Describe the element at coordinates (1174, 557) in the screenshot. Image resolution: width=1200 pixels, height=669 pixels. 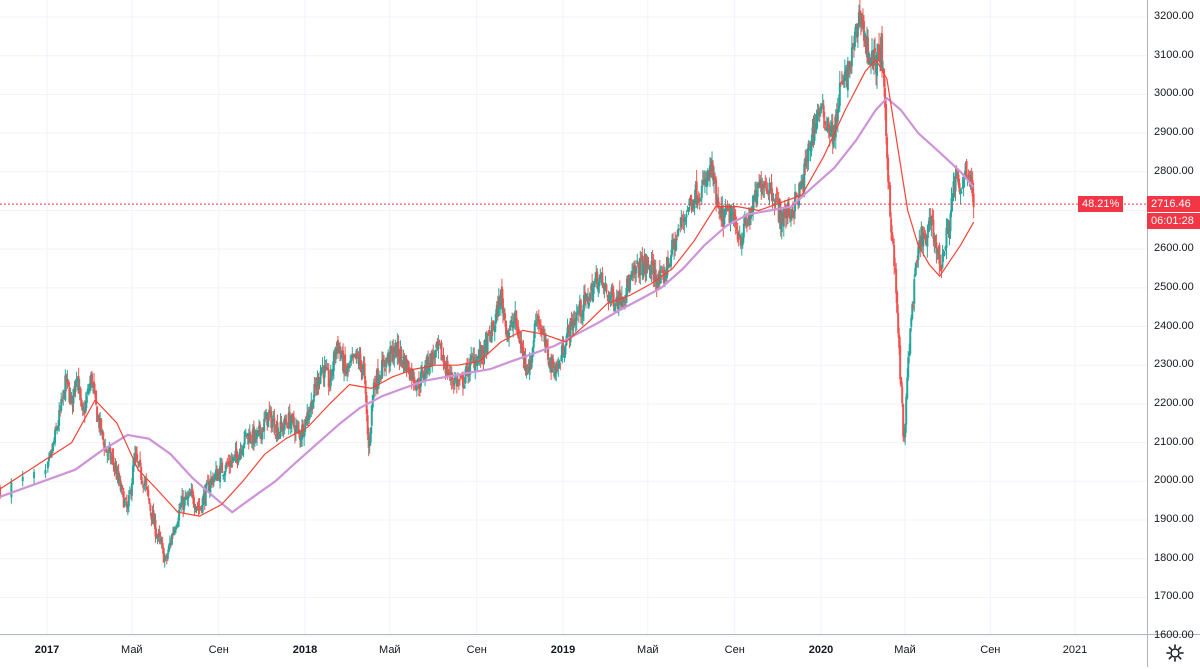
I see `price-tick-label: 1800.00` at that location.